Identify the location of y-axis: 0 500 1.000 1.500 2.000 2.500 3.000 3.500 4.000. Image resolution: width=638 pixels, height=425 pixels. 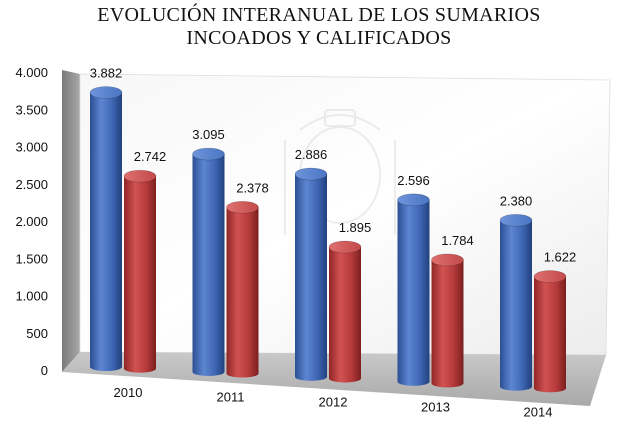
(31, 221).